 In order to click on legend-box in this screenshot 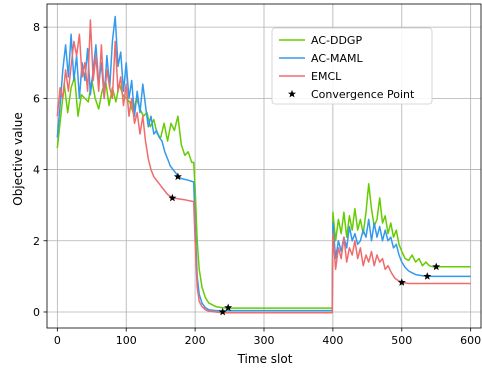, I will do `click(352, 66)`.